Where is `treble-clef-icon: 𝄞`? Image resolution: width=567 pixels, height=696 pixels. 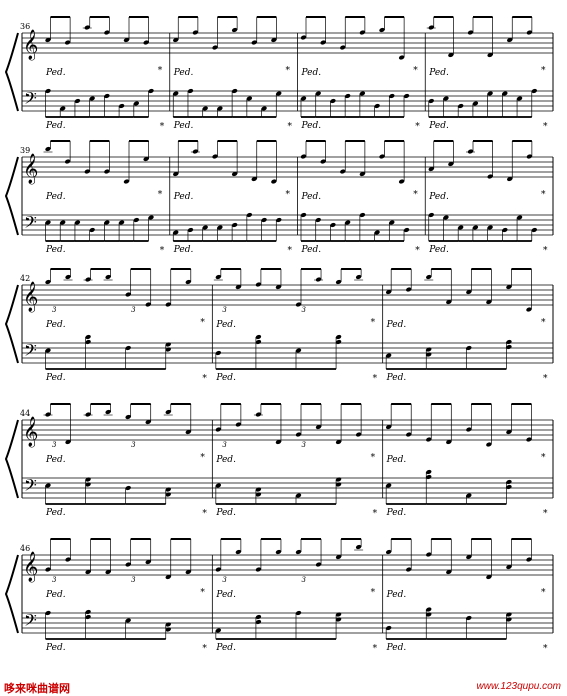 treble-clef-icon: 𝄞 is located at coordinates (30, 432).